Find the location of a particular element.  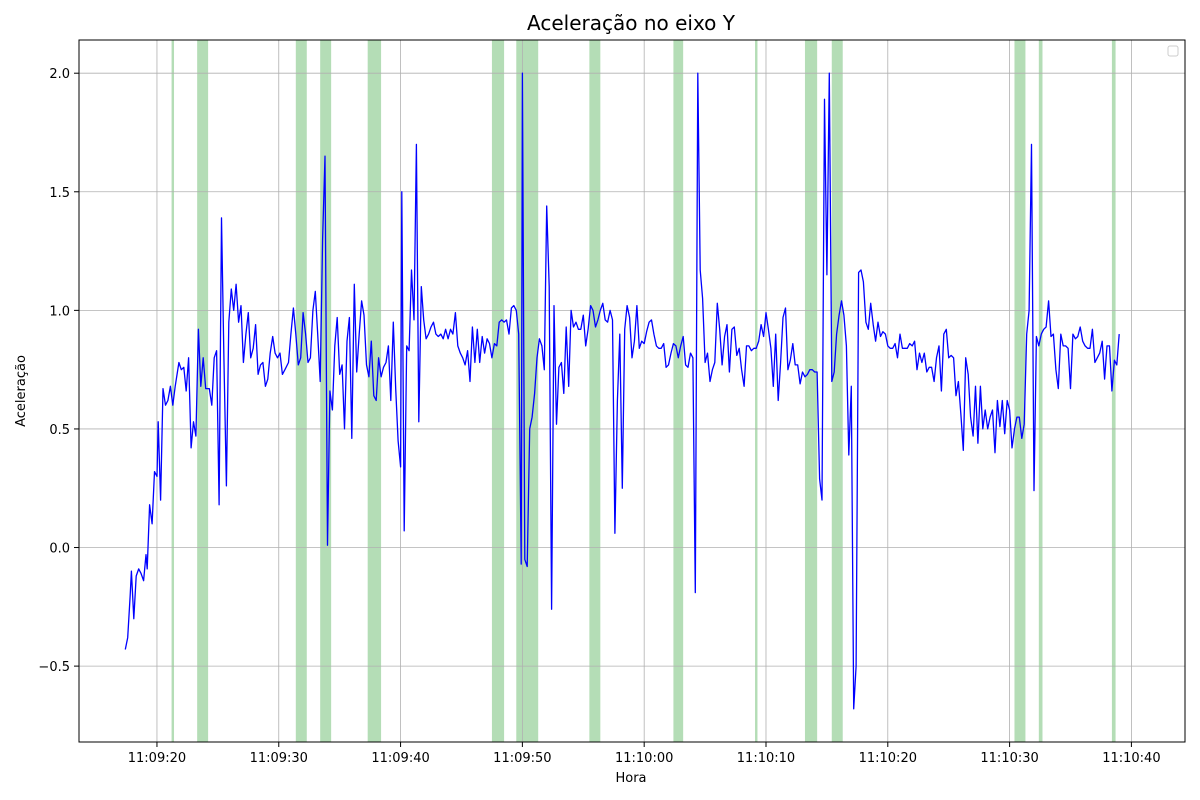

y-tick-label: 0.5 is located at coordinates (59, 430).